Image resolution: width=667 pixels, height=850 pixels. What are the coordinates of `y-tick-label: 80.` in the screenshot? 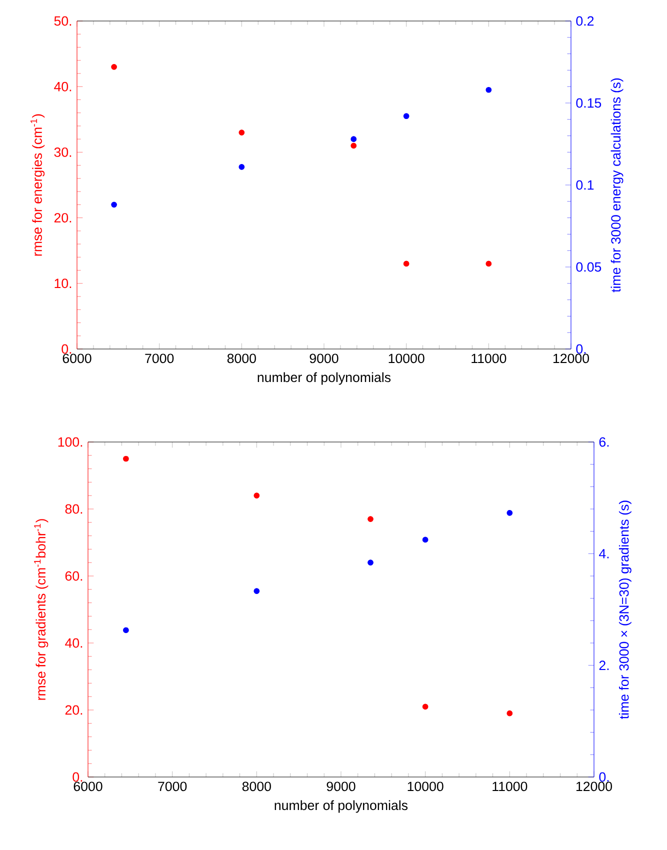 It's located at (73, 509).